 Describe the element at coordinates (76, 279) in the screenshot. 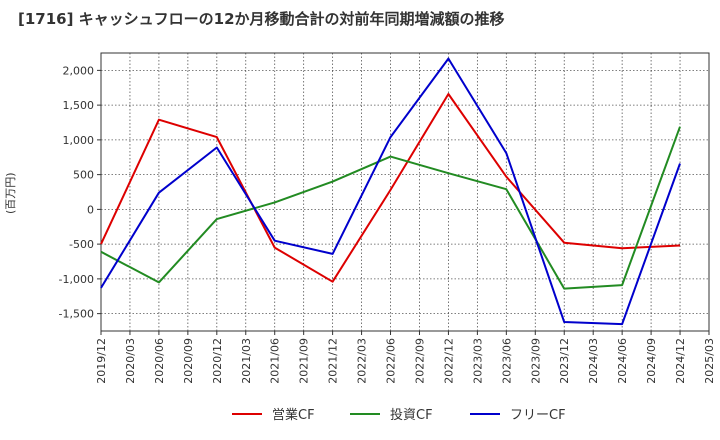

I see `y-tick-label: -1,000` at that location.